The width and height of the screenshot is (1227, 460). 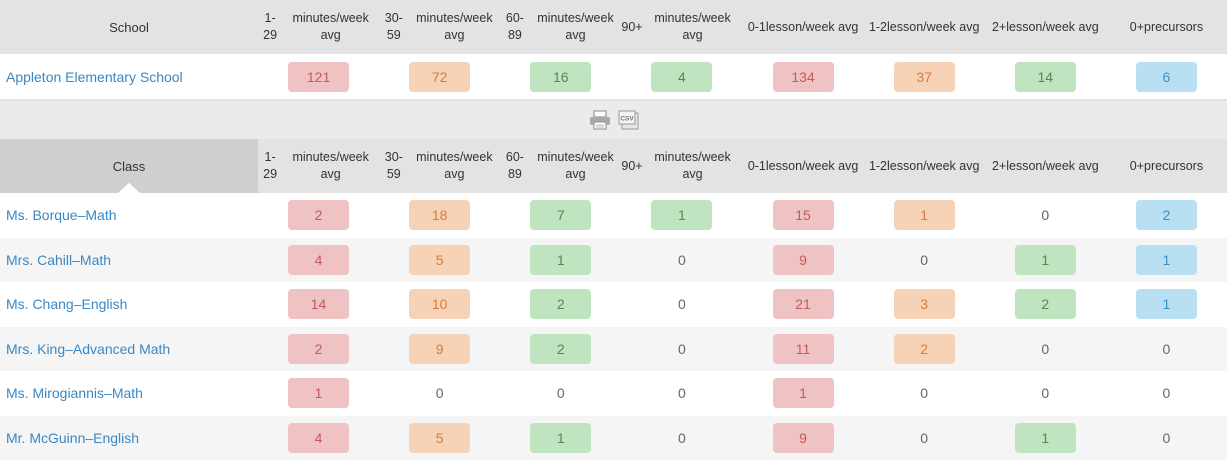 What do you see at coordinates (129, 260) in the screenshot?
I see `class-name-link: Mrs. Cahill–Math` at bounding box center [129, 260].